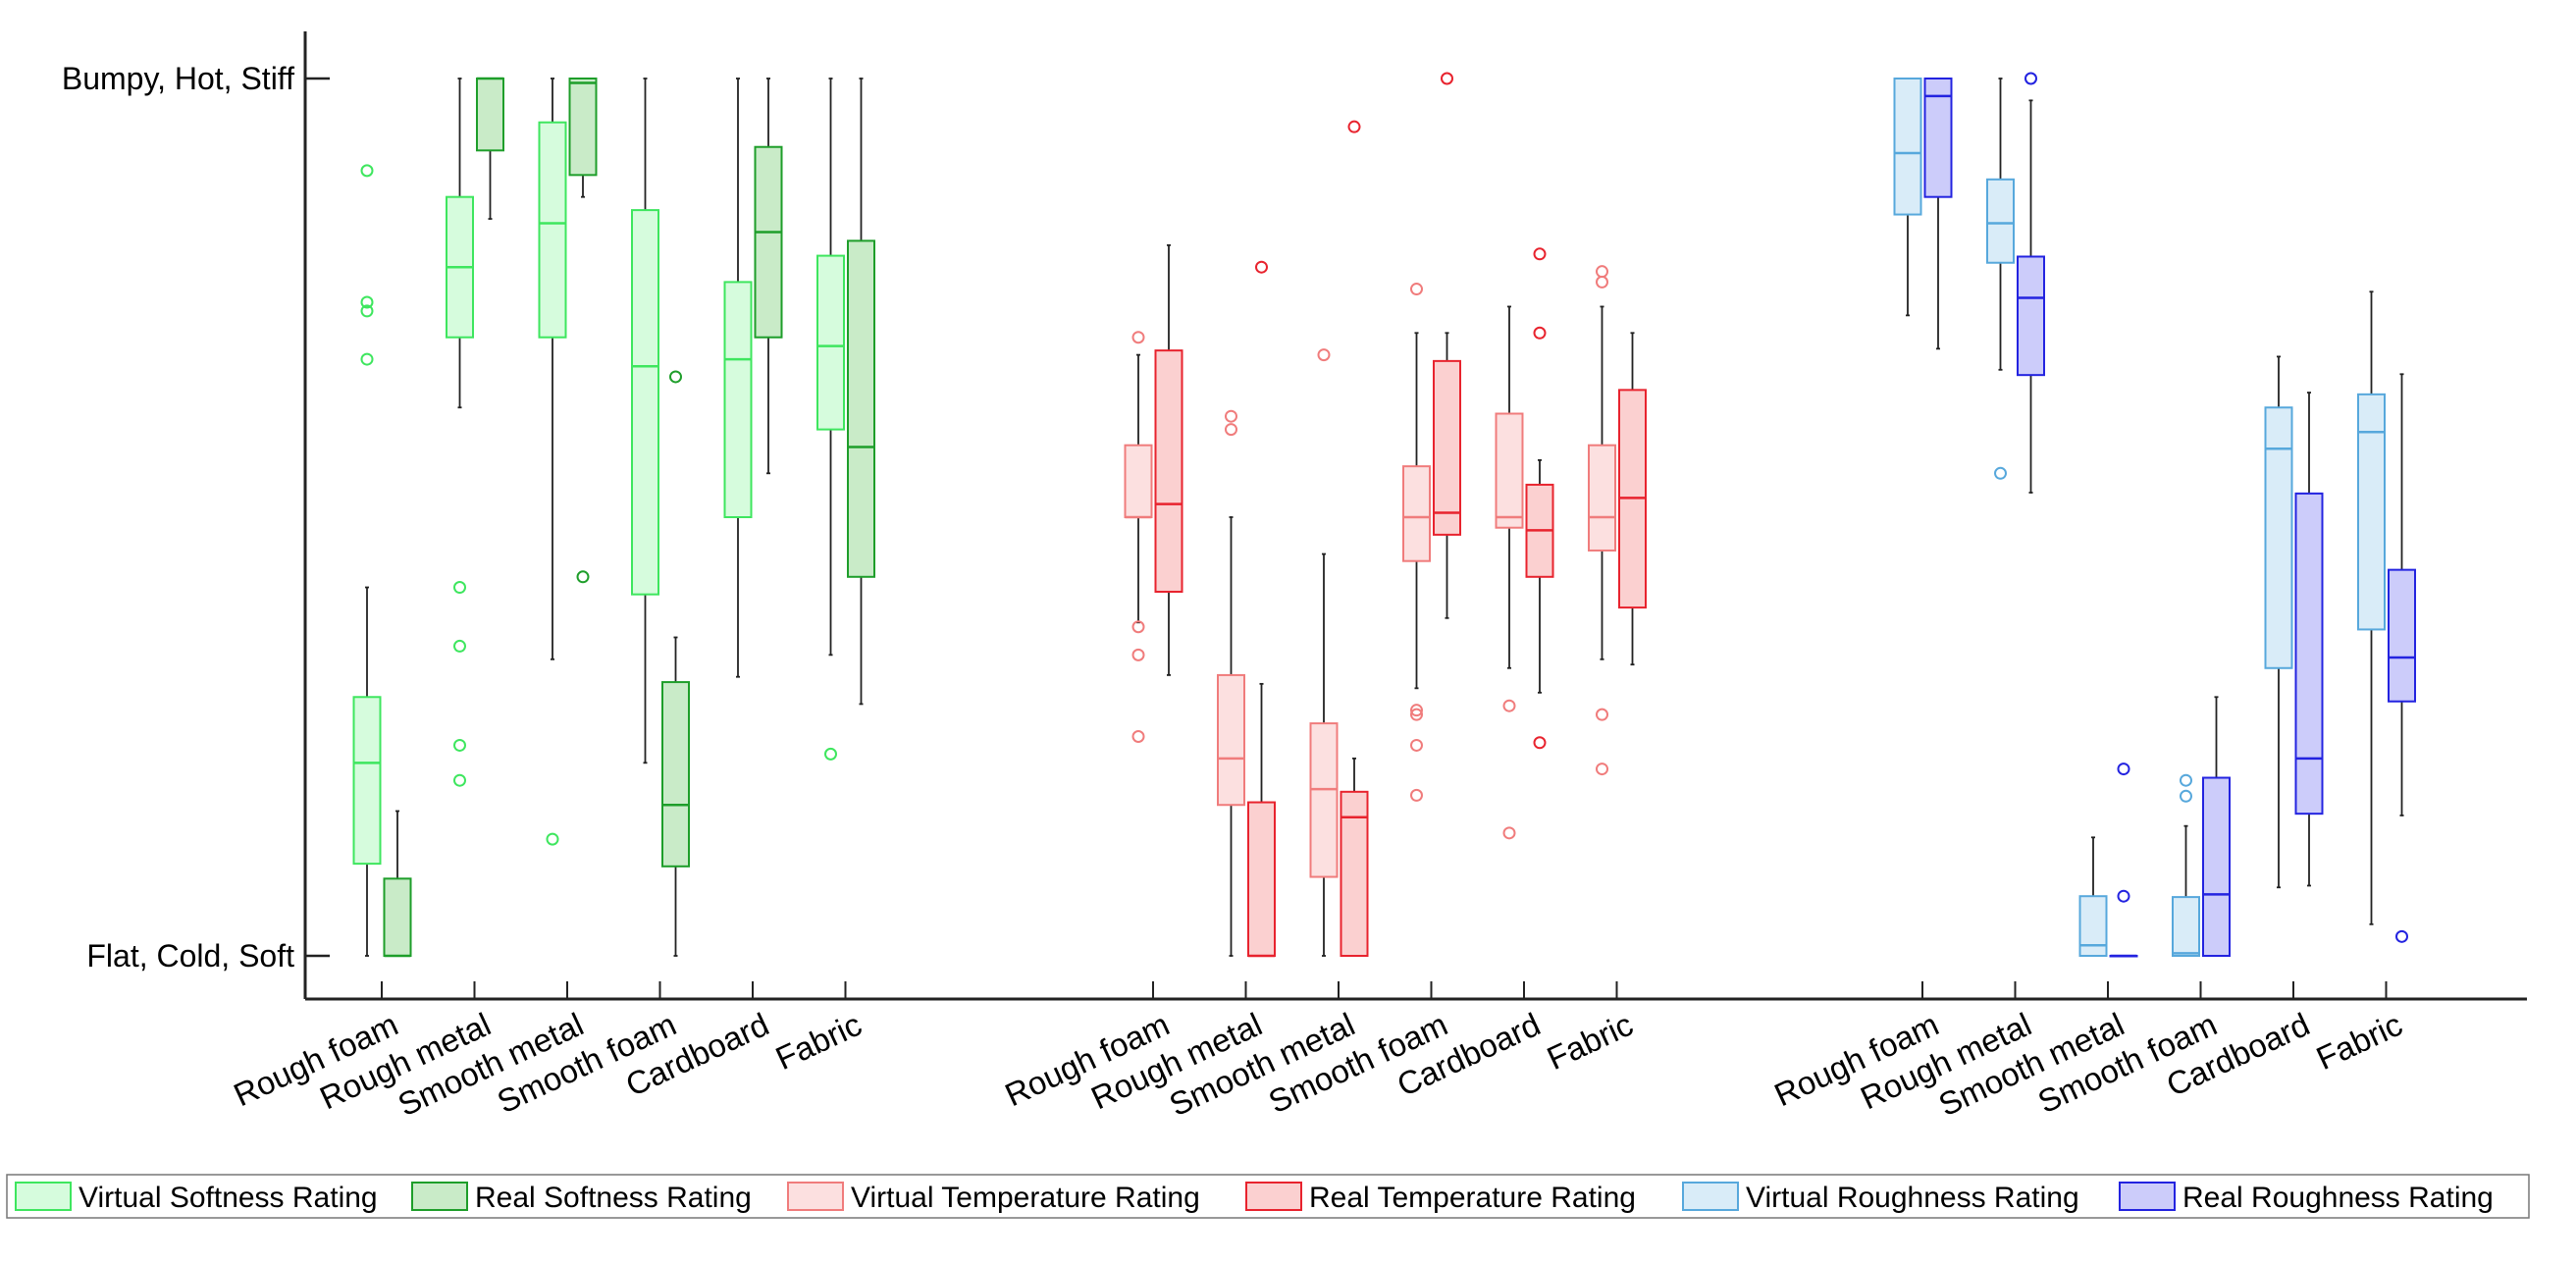  Describe the element at coordinates (228, 1198) in the screenshot. I see `legend-label: Virtual Softness Rating` at that location.